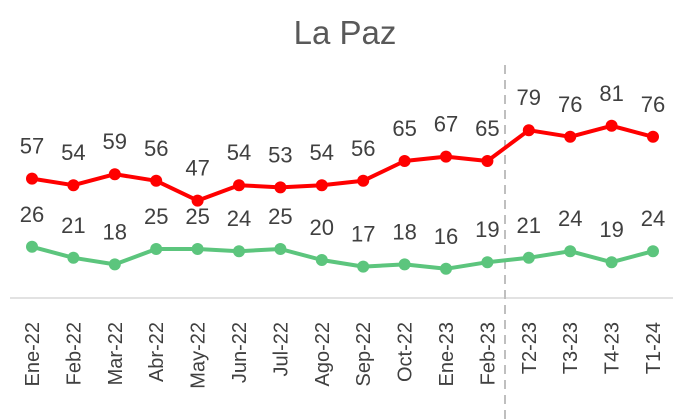 The height and width of the screenshot is (420, 673). I want to click on x-tick-label: T4-23, so click(613, 348).